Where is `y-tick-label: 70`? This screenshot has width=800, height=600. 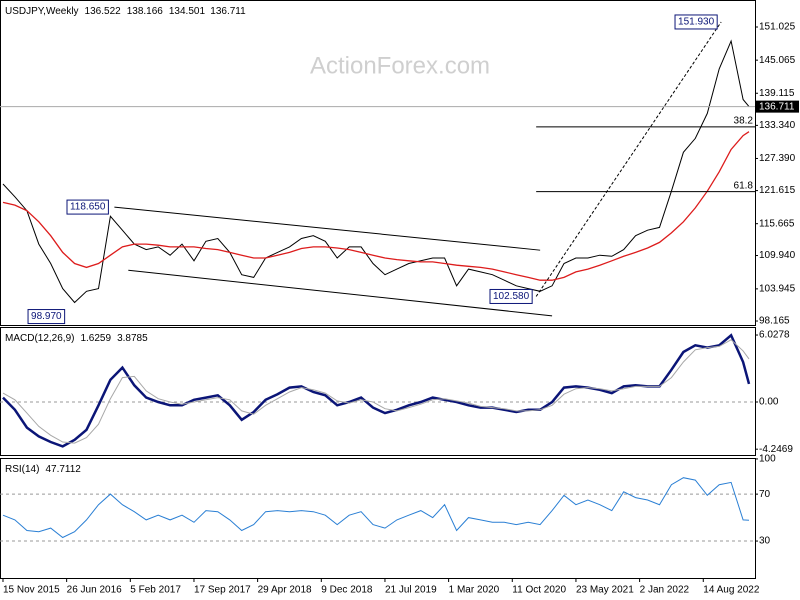
y-tick-label: 70 is located at coordinates (765, 494).